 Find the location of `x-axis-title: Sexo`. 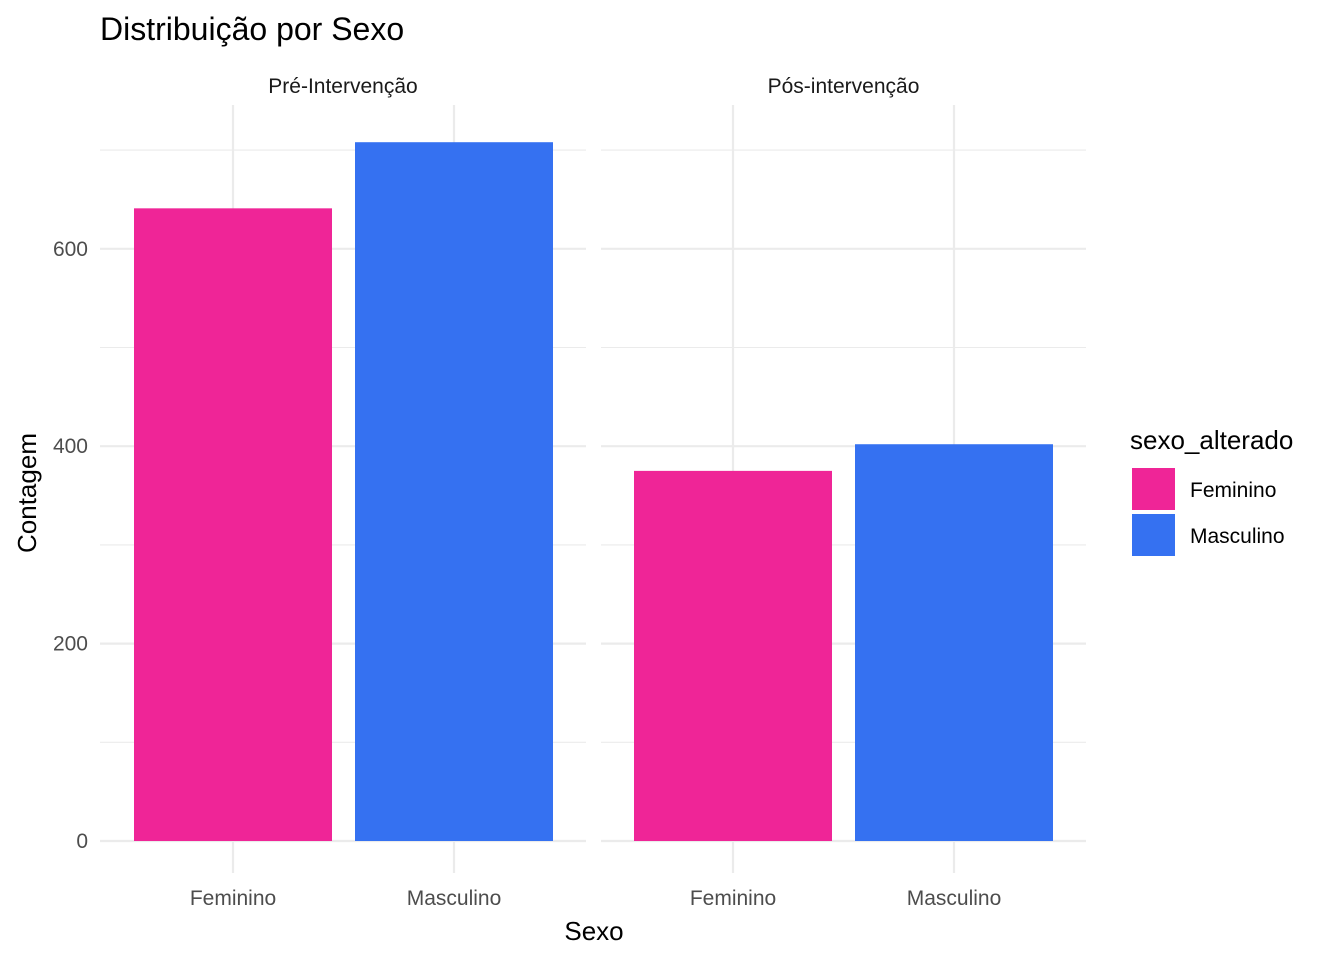

x-axis-title: Sexo is located at coordinates (593, 931).